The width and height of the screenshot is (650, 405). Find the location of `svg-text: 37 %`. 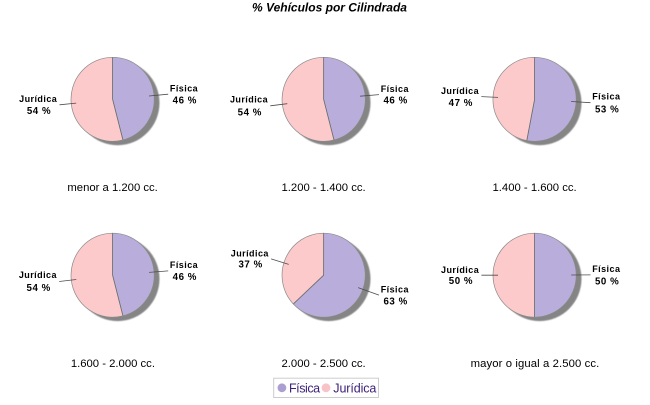

svg-text: 37 % is located at coordinates (250, 265).